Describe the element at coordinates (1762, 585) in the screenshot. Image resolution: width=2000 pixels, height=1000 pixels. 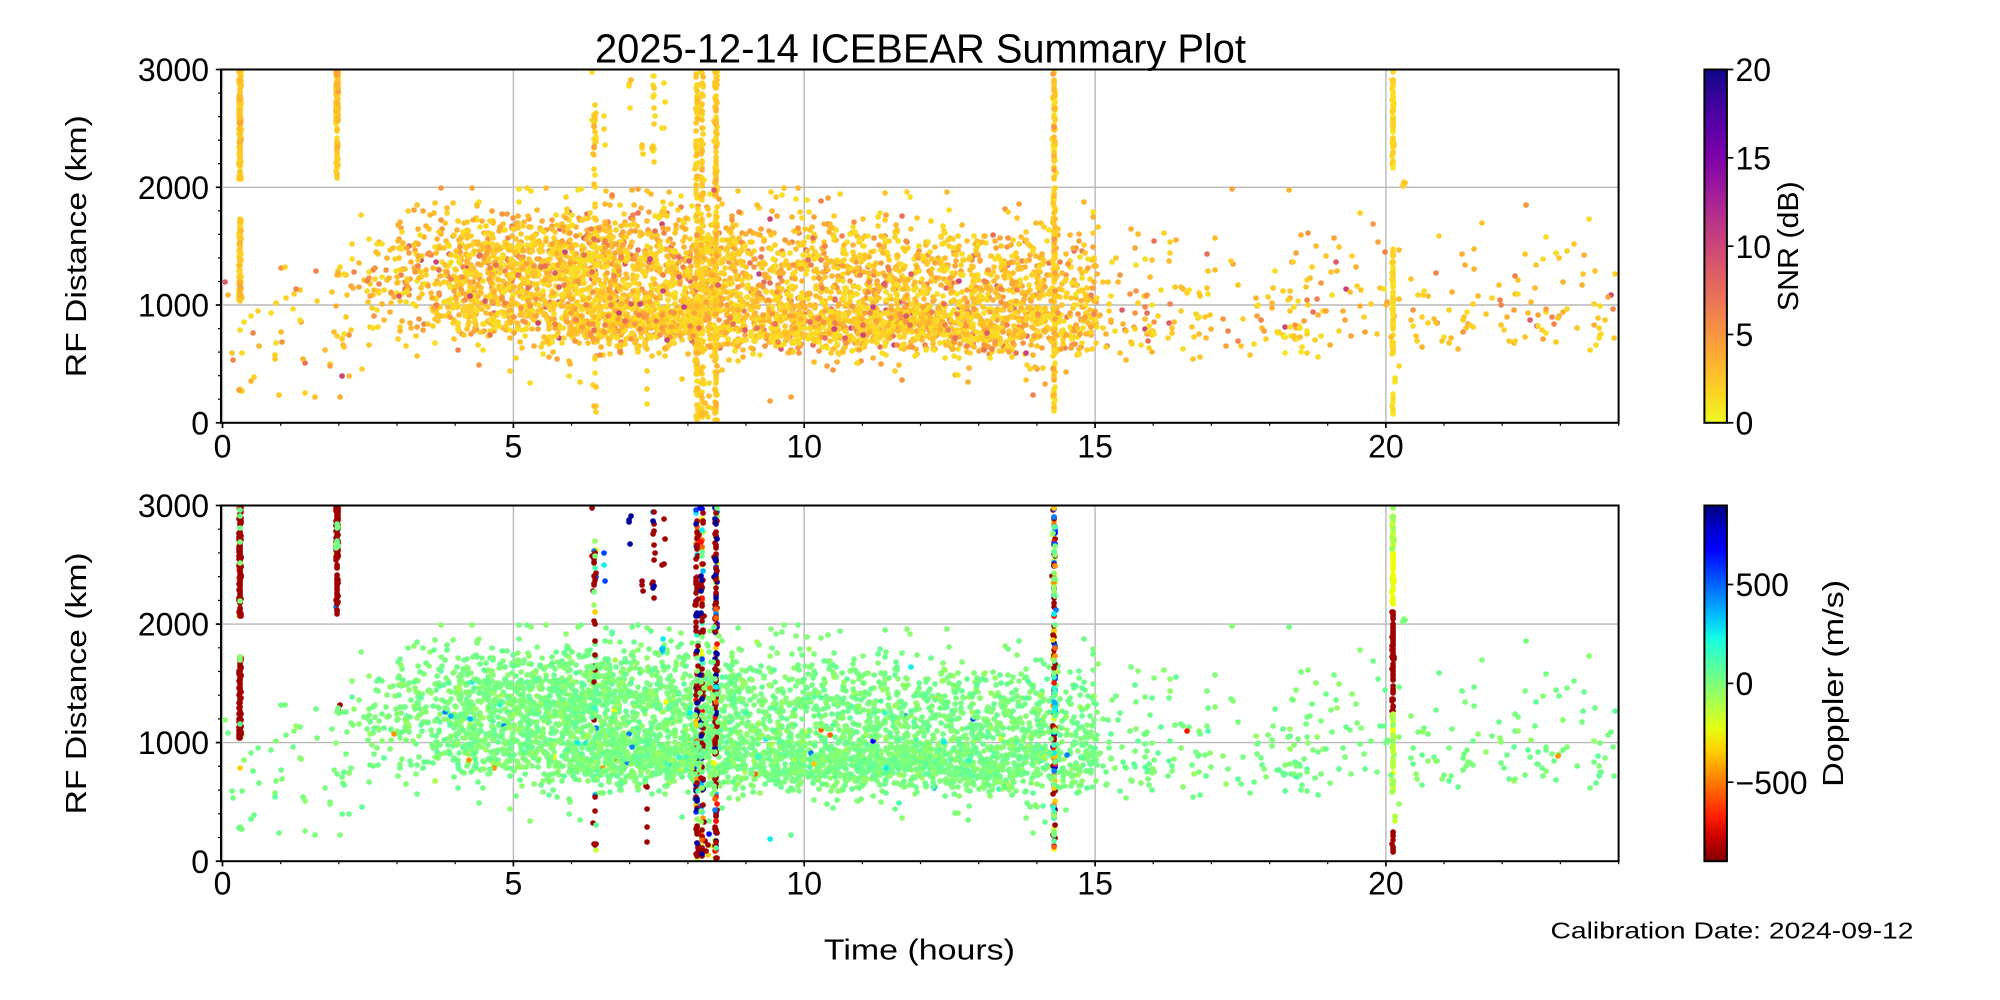
I see `svg-text: 500` at that location.